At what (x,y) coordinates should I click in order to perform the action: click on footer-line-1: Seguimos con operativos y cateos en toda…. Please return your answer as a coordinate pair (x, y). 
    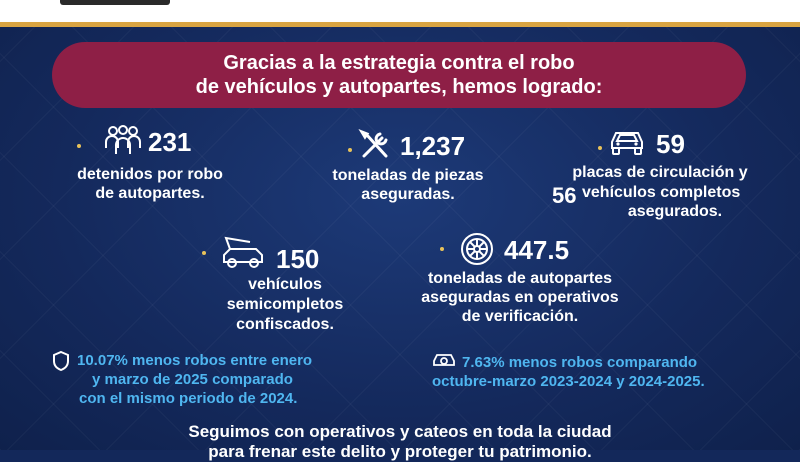
    Looking at the image, I should click on (400, 431).